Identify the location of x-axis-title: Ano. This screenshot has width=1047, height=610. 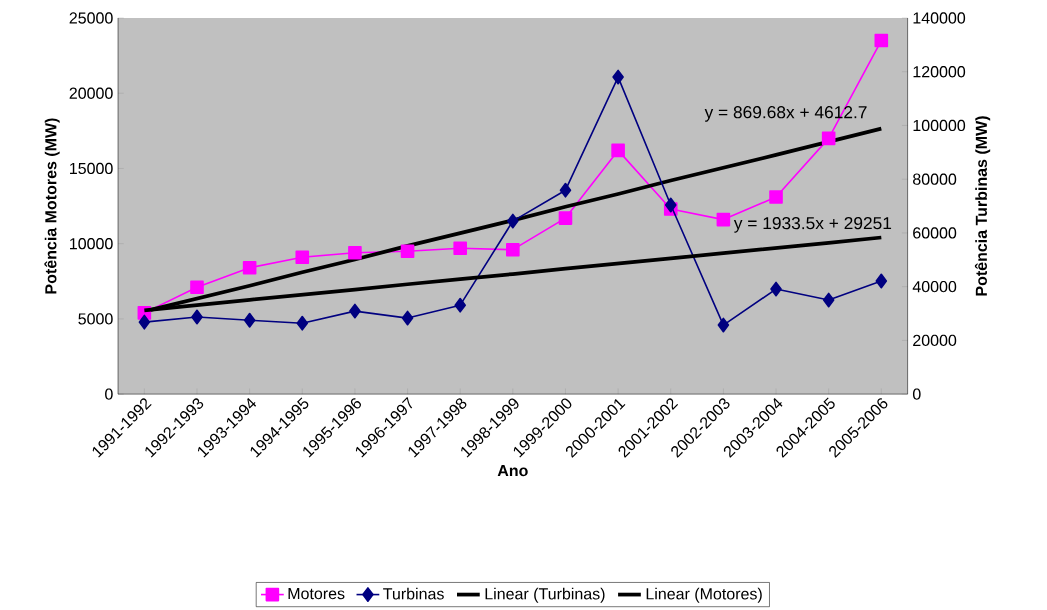
(512, 471).